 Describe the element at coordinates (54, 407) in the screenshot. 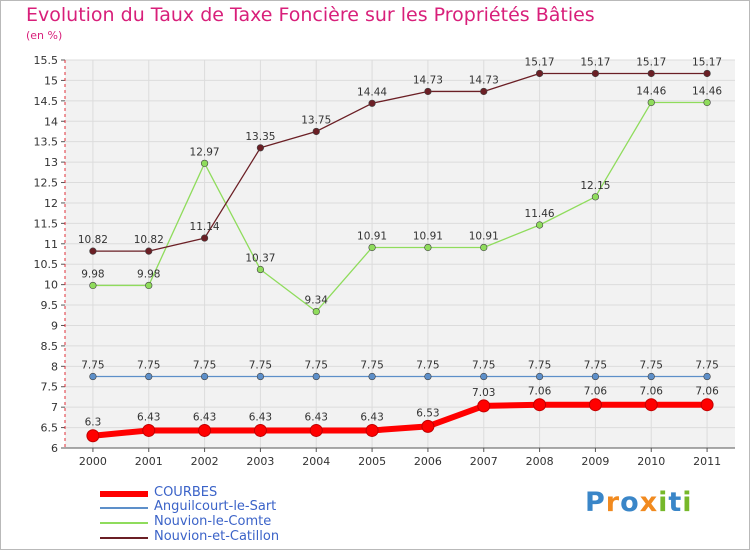

I see `y-tick-label: 7` at that location.